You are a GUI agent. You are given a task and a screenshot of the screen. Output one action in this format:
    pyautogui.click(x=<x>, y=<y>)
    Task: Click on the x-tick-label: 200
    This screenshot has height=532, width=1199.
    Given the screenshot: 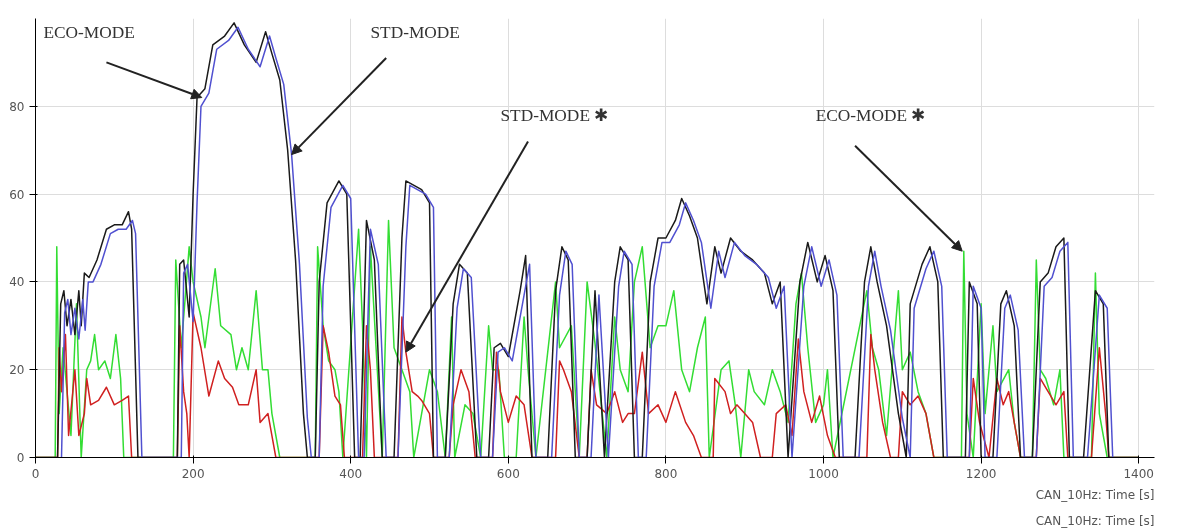 What is the action you would take?
    pyautogui.click(x=193, y=473)
    